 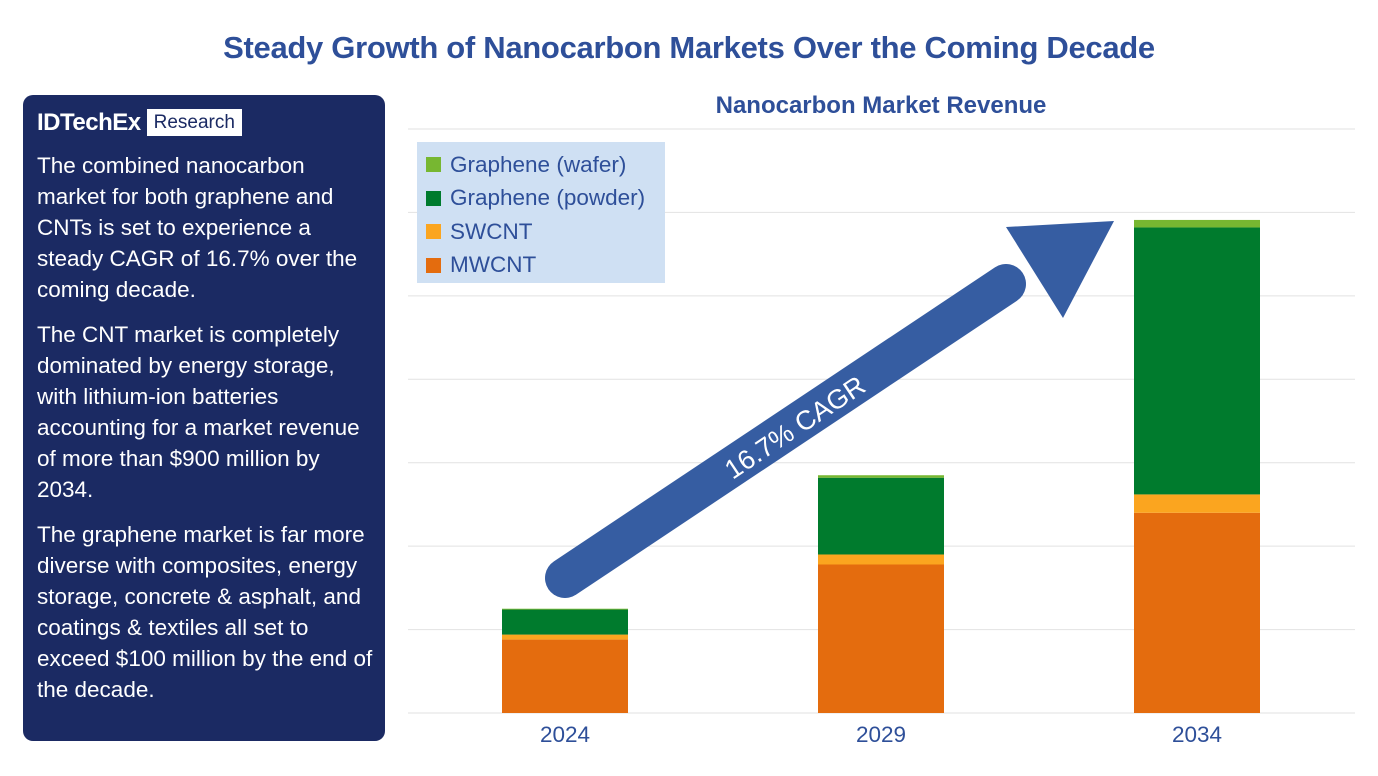 I want to click on legend-label: MWCNT, so click(x=493, y=265).